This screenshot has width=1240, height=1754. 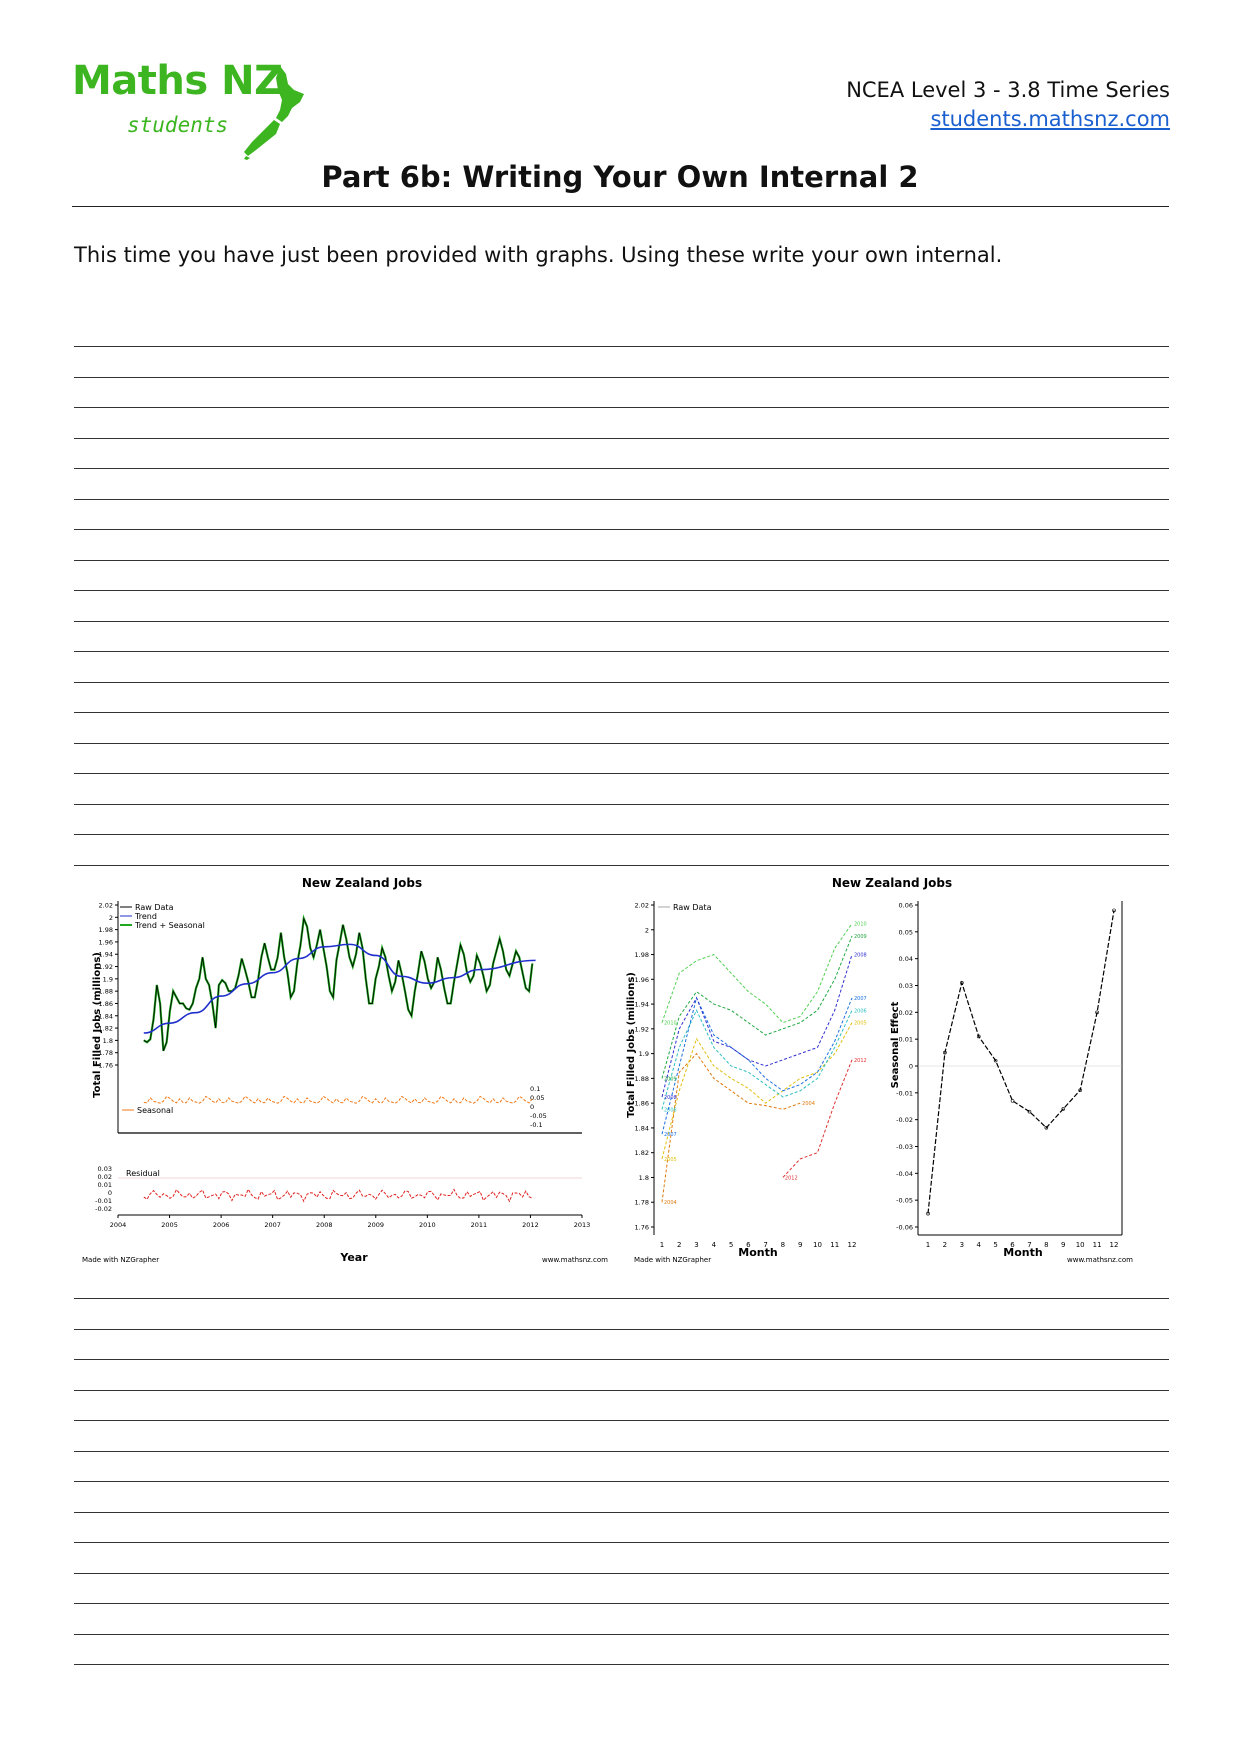 I want to click on chart2-series-label-start: 2007, so click(x=670, y=1135).